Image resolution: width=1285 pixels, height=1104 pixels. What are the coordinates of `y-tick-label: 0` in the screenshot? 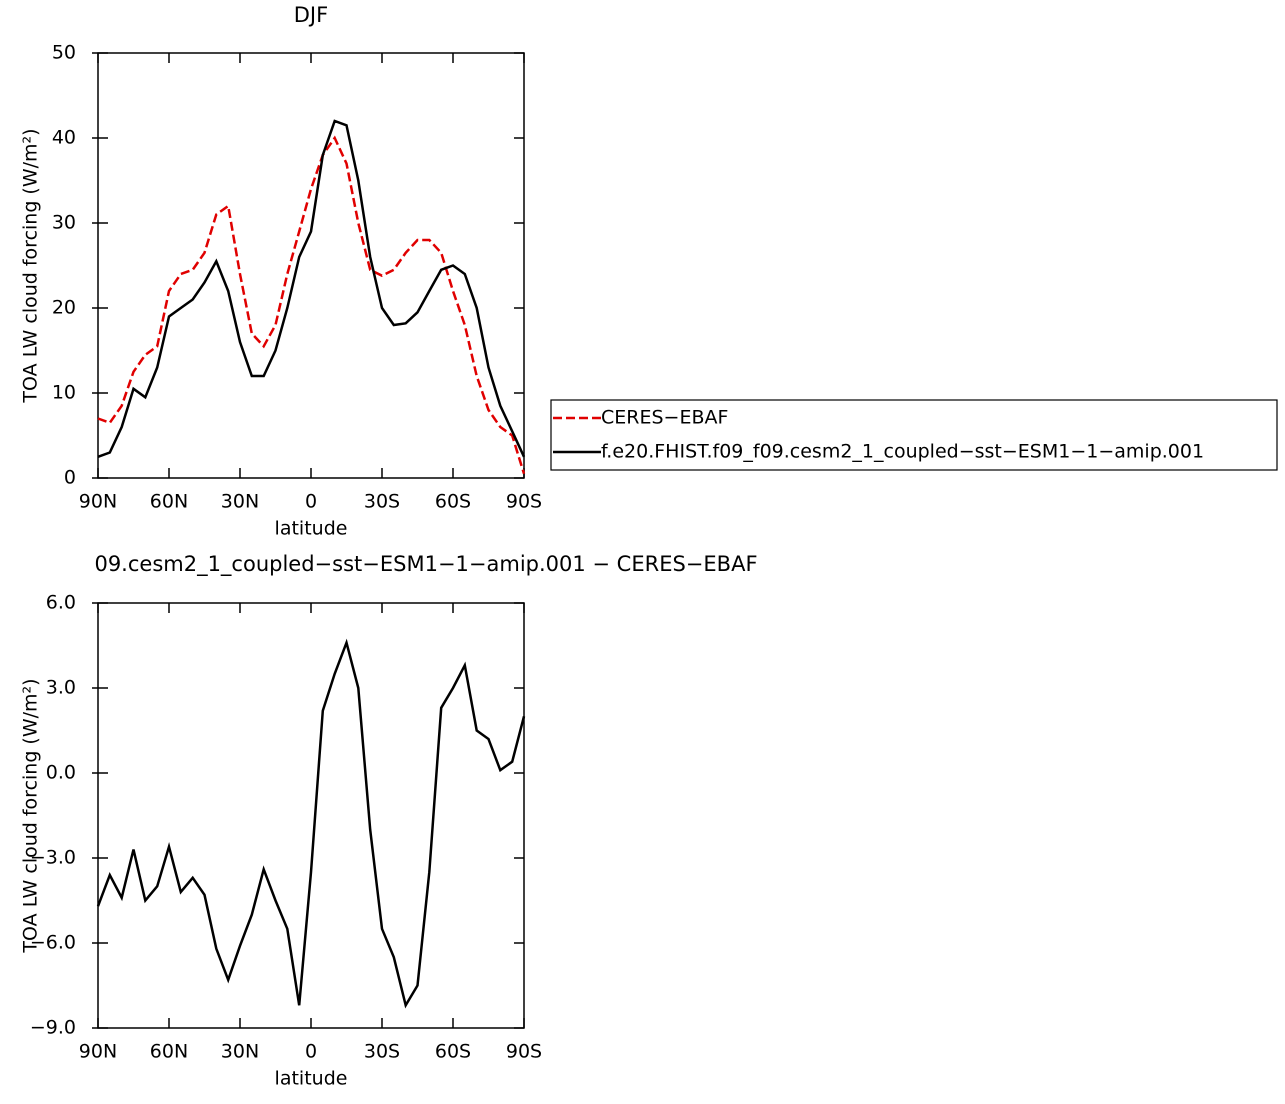 It's located at (70, 478).